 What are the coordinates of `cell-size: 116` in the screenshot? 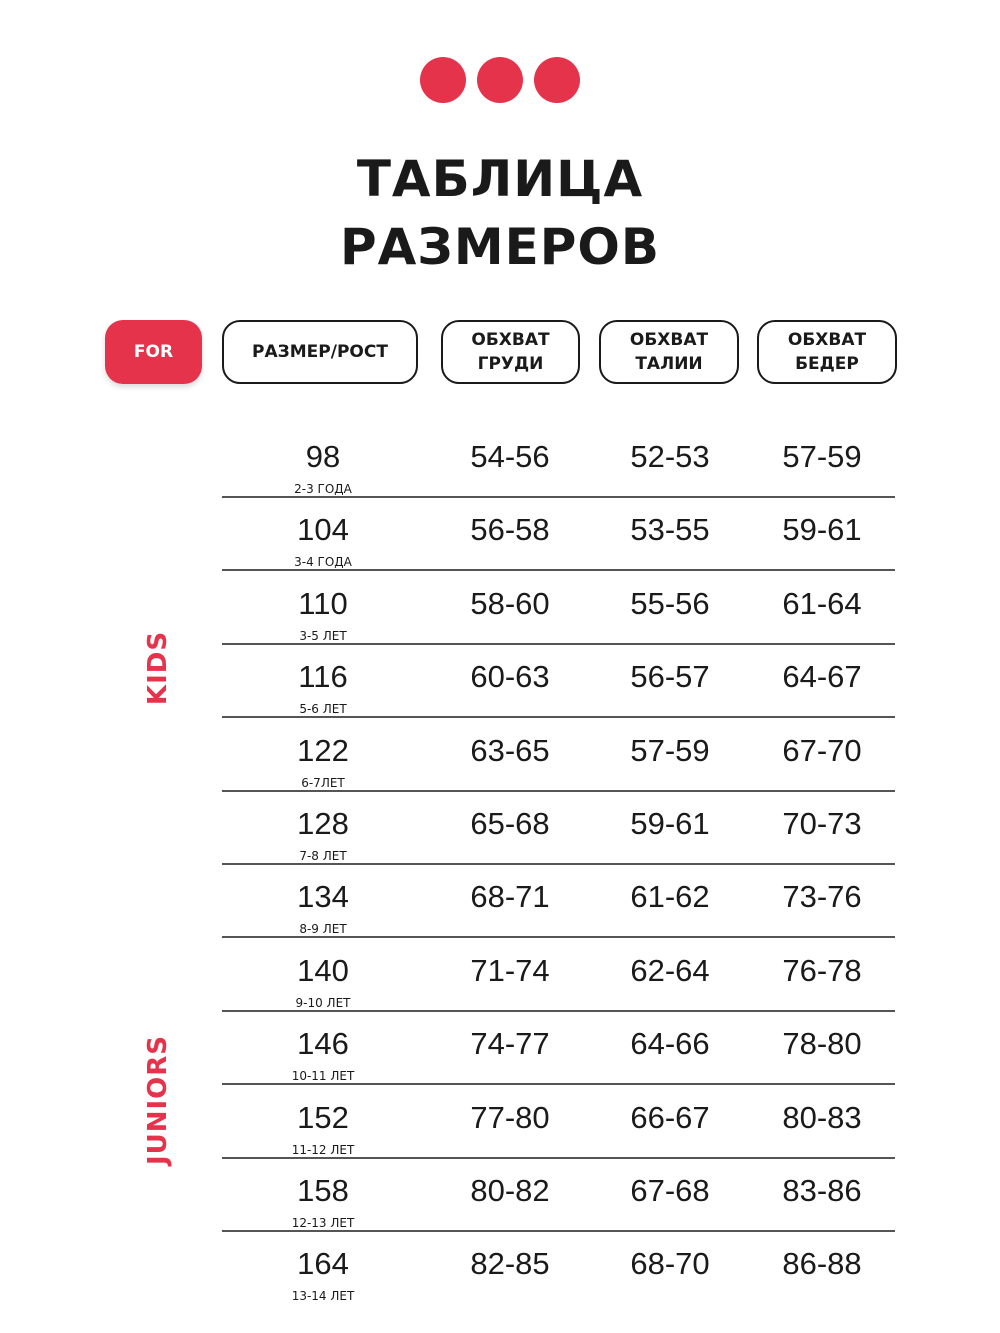 It's located at (323, 677).